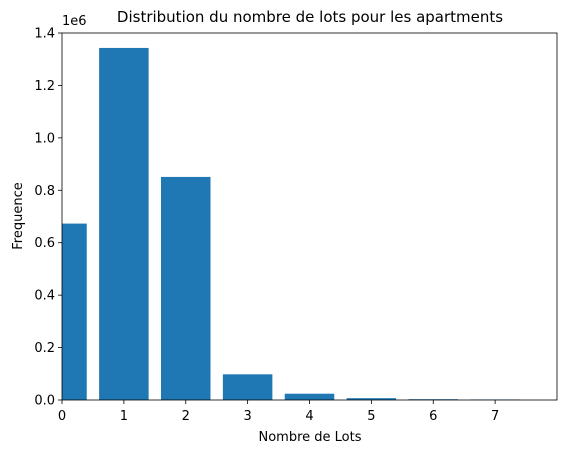 The height and width of the screenshot is (453, 567). Describe the element at coordinates (495, 416) in the screenshot. I see `x-tick-label: 7` at that location.